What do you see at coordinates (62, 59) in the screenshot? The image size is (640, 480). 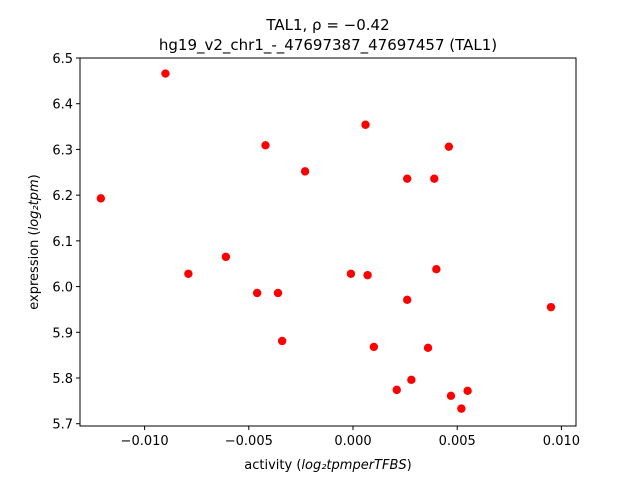 I see `y-tick-label: 6.5` at bounding box center [62, 59].